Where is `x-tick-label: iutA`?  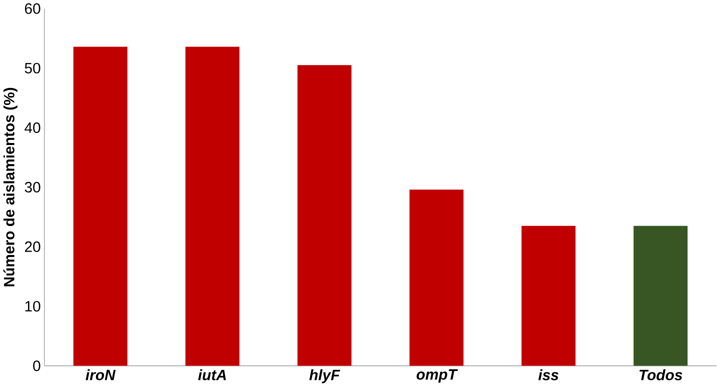
x-tick-label: iutA is located at coordinates (212, 375).